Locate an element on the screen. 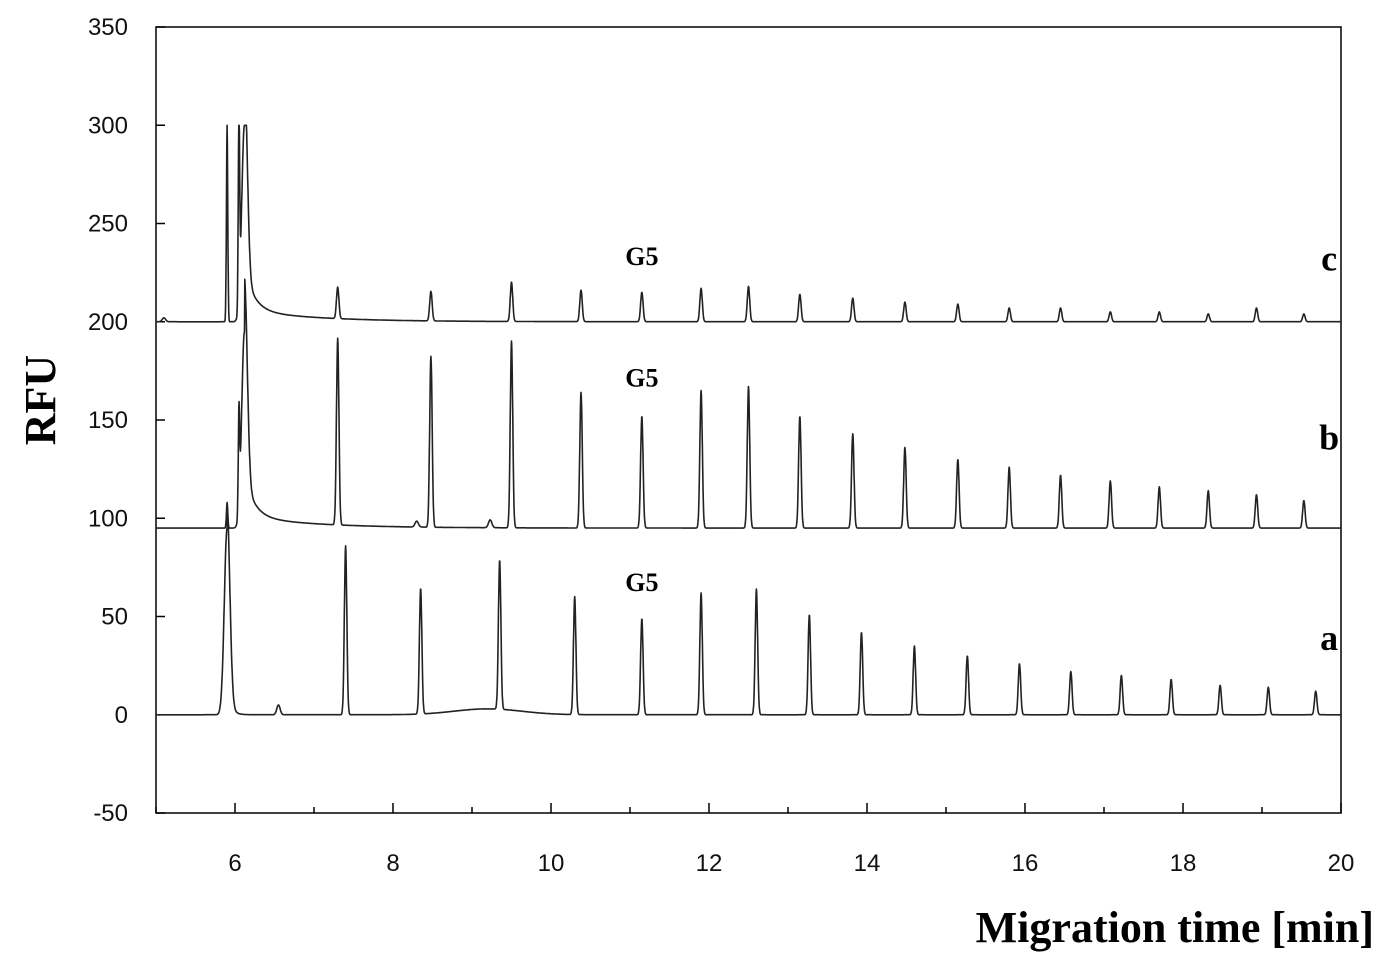 The image size is (1382, 956). x-axis: 6 8 10 12 14 16 18 20 is located at coordinates (755, 840).